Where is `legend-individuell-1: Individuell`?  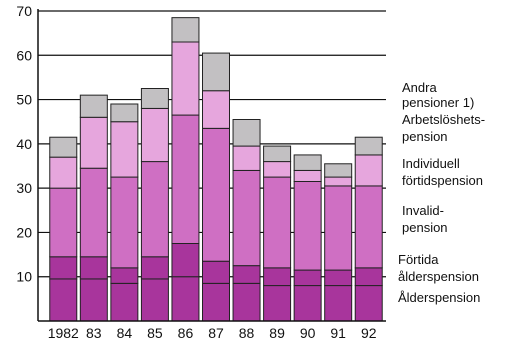
legend-individuell-1: Individuell is located at coordinates (431, 163).